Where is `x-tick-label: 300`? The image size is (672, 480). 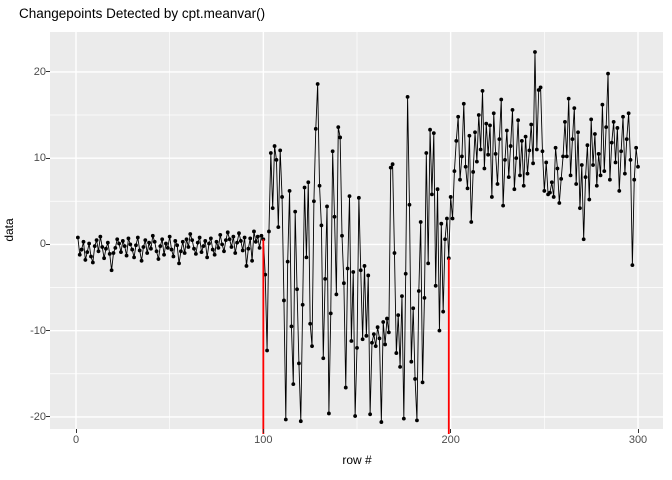 x-tick-label: 300 is located at coordinates (638, 440).